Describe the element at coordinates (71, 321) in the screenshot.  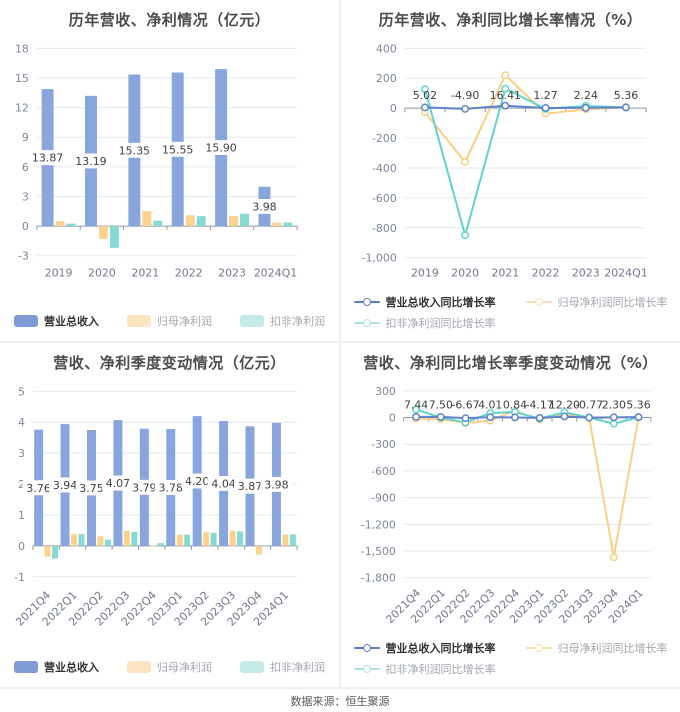
I see `legend-label: 营业总收入` at that location.